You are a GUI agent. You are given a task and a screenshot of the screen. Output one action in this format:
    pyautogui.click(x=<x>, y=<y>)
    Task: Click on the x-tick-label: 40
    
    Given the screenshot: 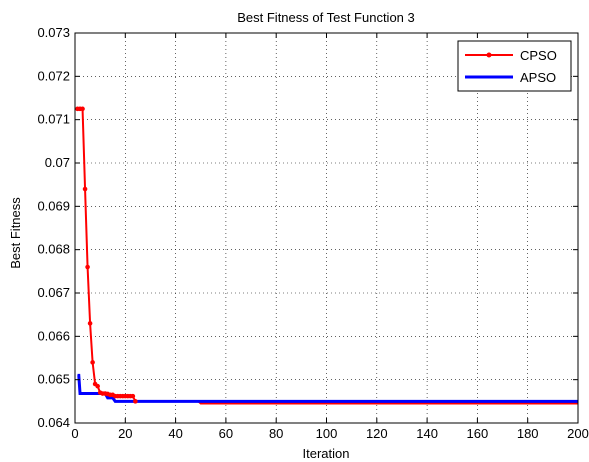 What is the action you would take?
    pyautogui.click(x=175, y=433)
    